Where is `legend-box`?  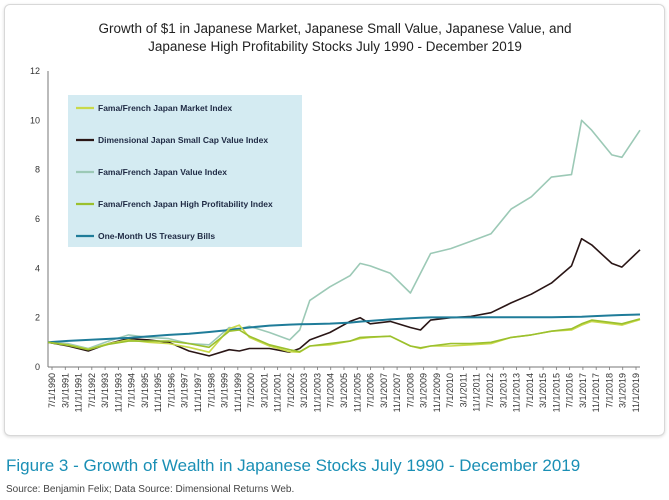
legend-box is located at coordinates (185, 171).